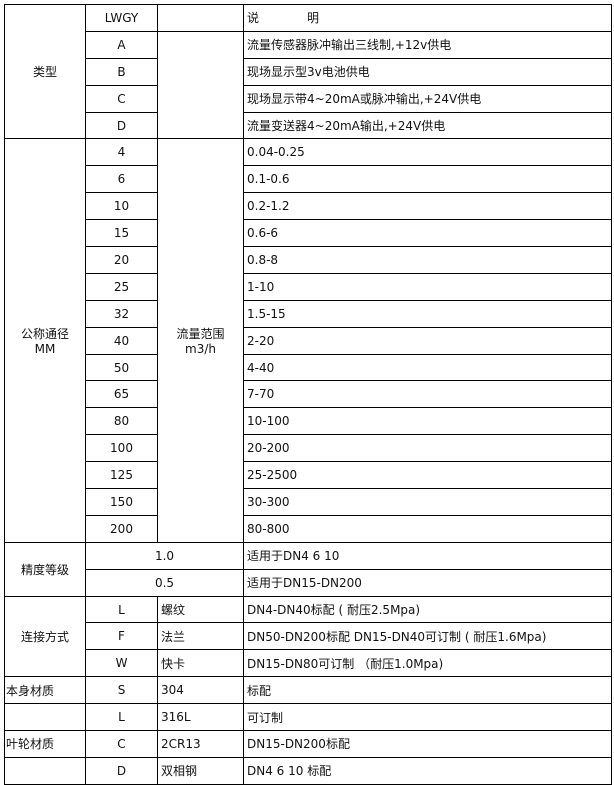  I want to click on accuracy-row: 0.5 适用于DN15-DN200, so click(308, 582).